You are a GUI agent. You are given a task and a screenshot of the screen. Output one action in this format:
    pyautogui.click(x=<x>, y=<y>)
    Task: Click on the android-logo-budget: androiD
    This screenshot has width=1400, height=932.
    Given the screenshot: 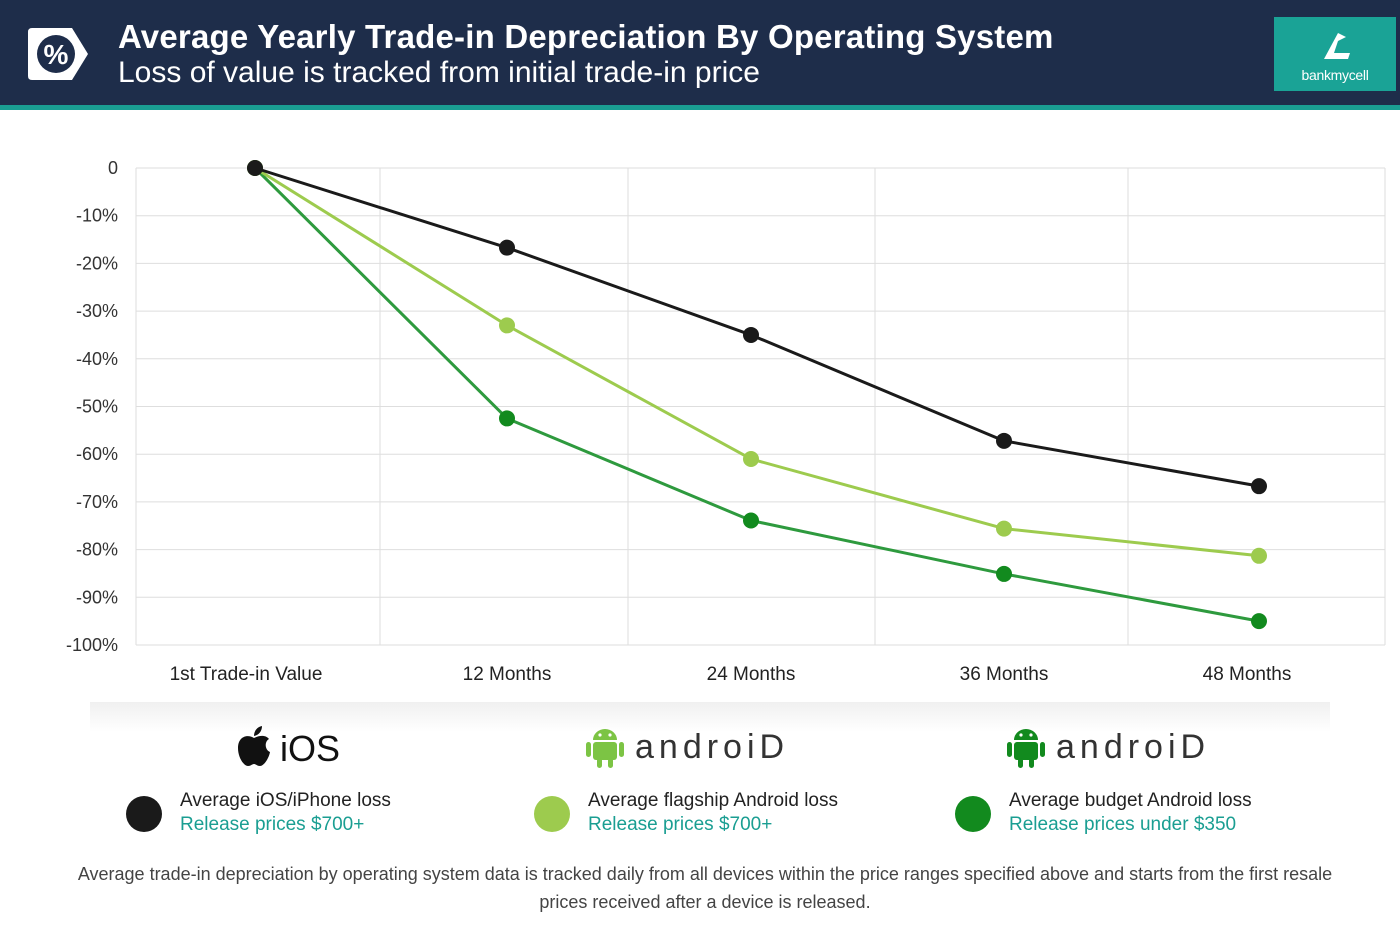 What is the action you would take?
    pyautogui.click(x=1126, y=747)
    